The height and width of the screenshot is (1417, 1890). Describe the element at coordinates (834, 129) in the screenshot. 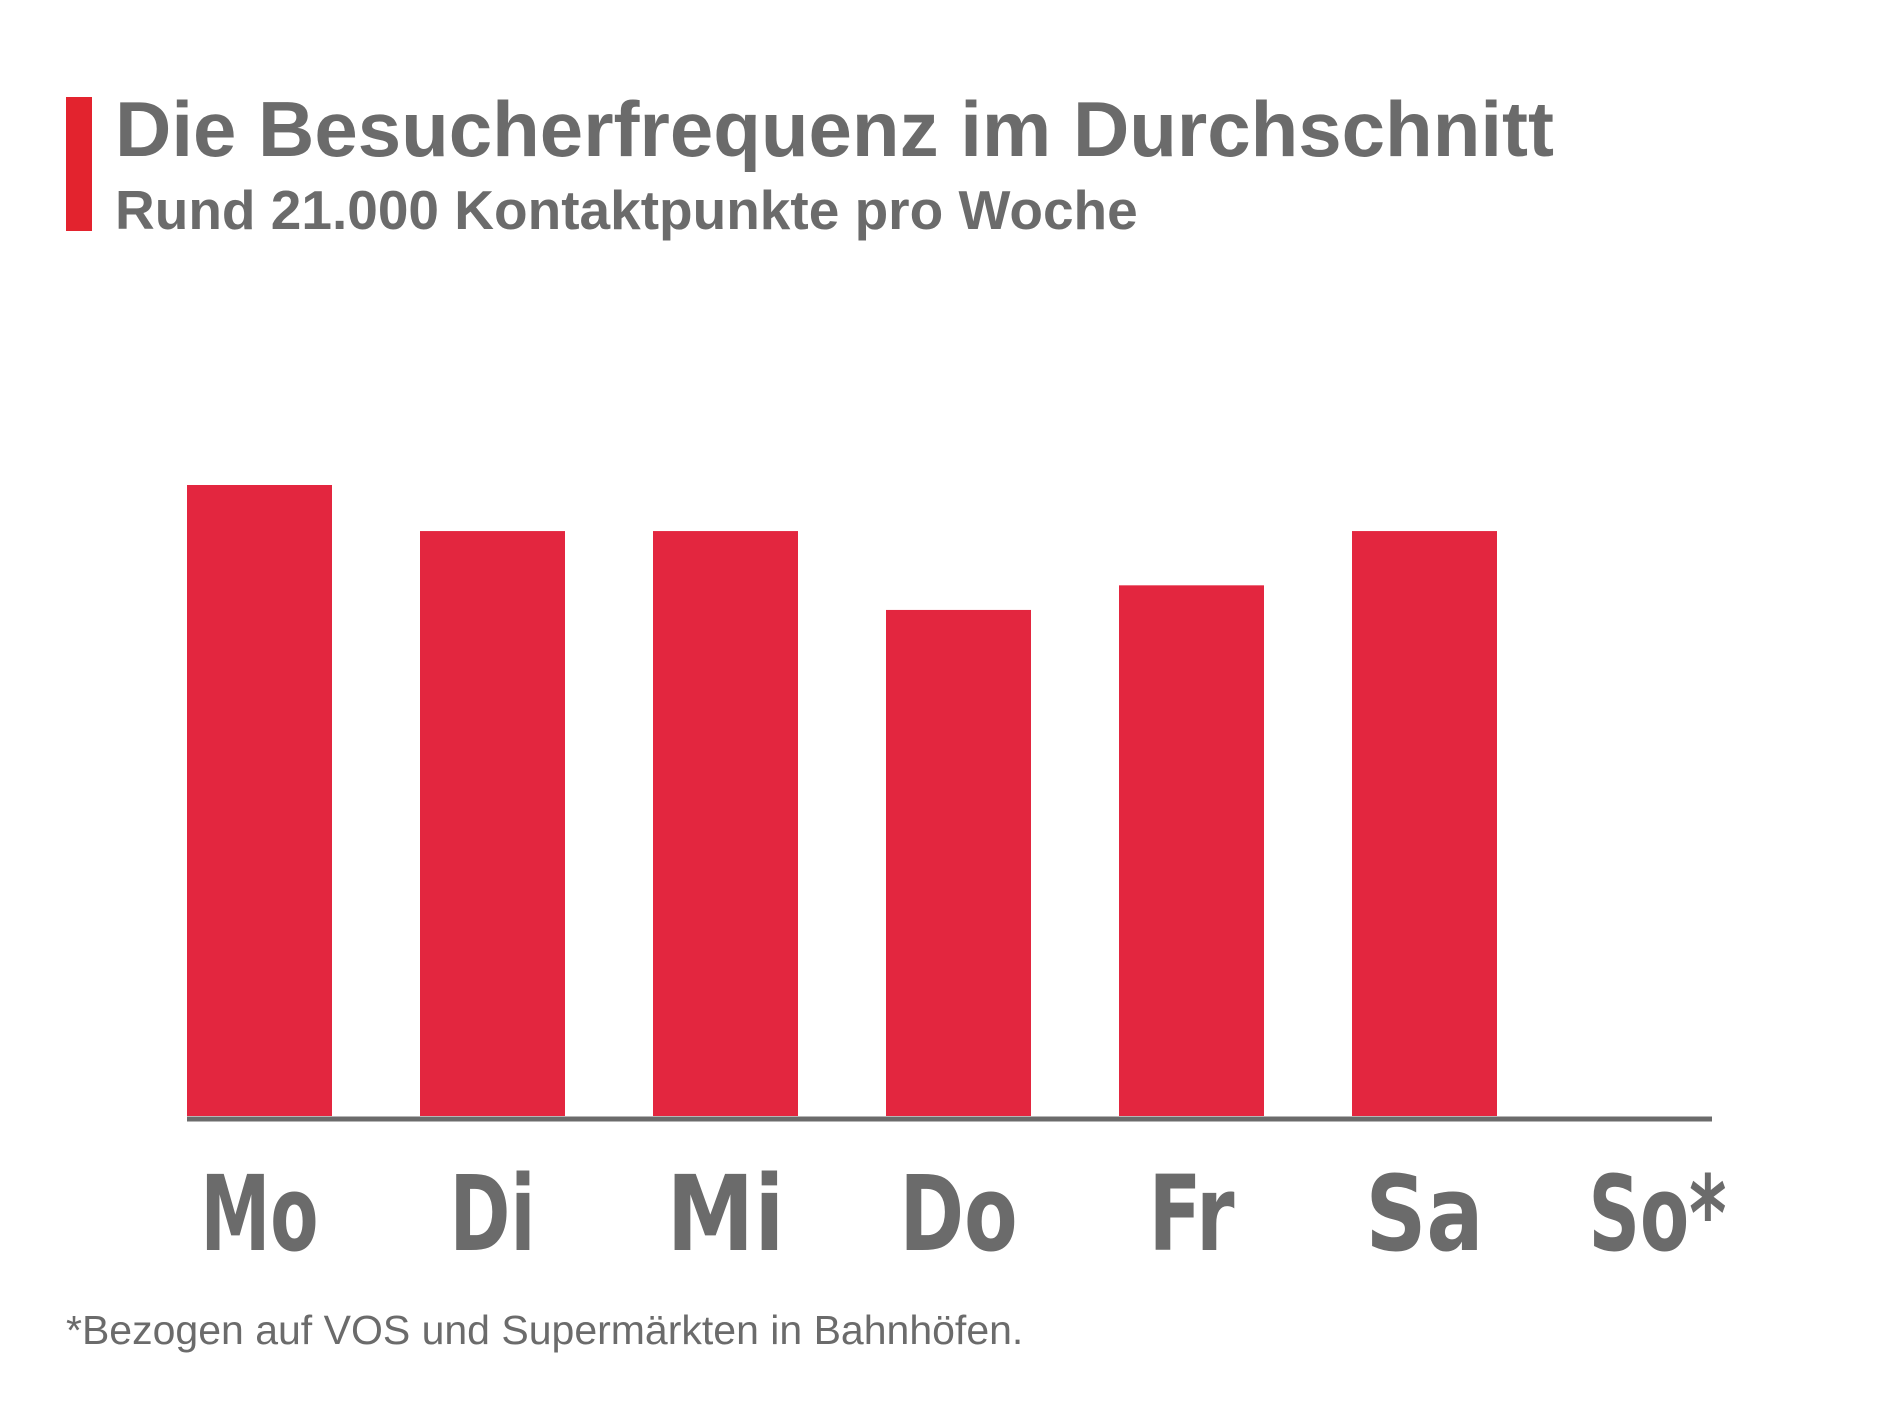

I see `page-title: Die Besucherfrequenz im Durchschnitt` at that location.